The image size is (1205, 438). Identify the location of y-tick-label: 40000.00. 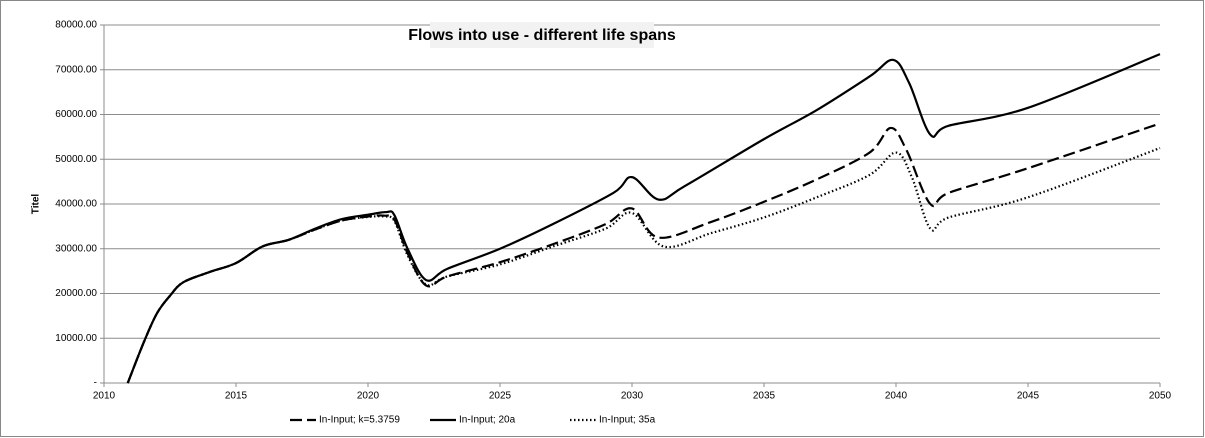
(76, 204).